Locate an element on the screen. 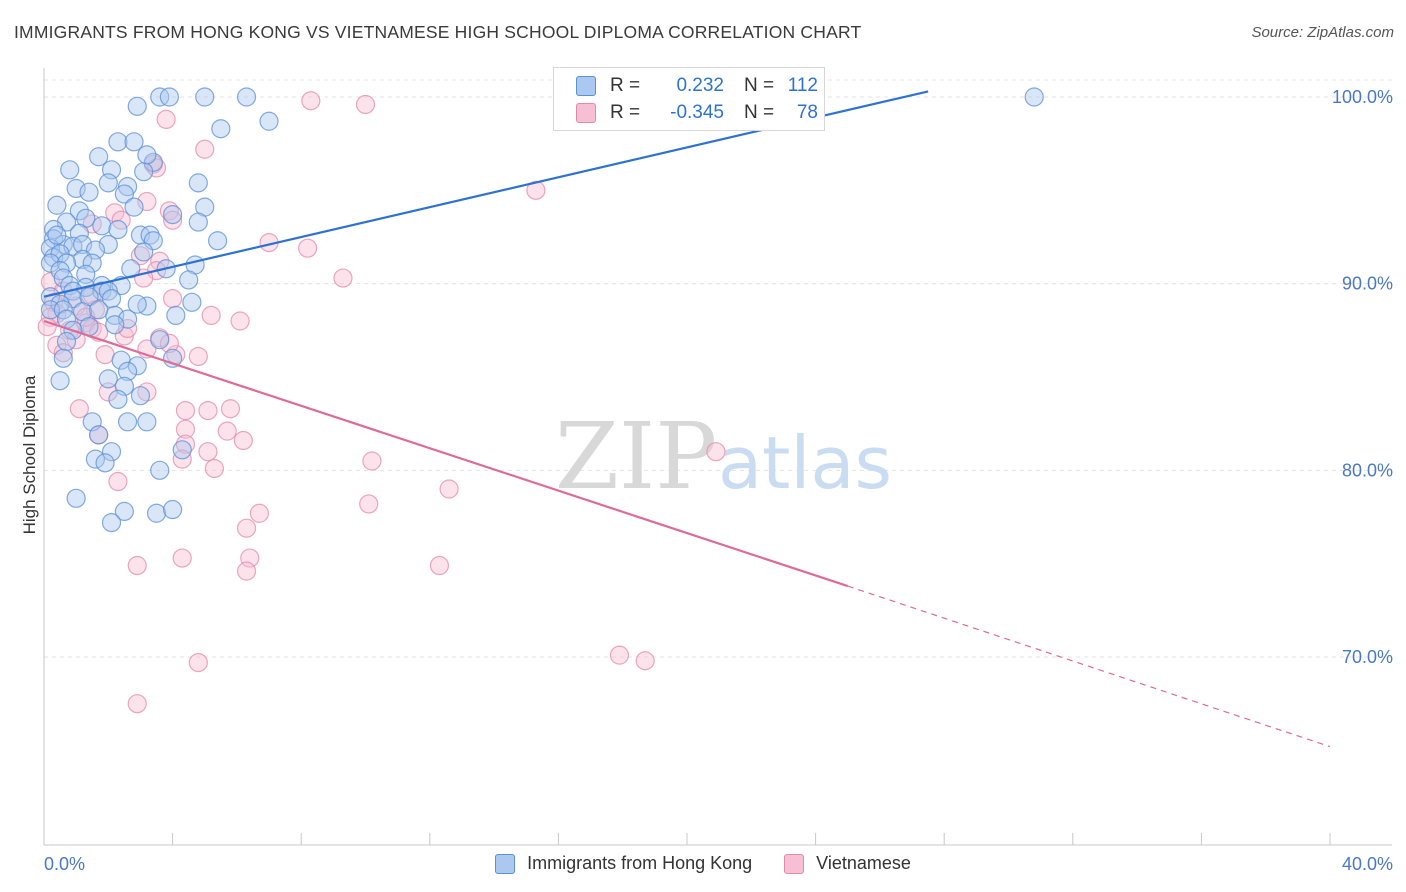  y-tick-label: 80.0% is located at coordinates (1367, 470).